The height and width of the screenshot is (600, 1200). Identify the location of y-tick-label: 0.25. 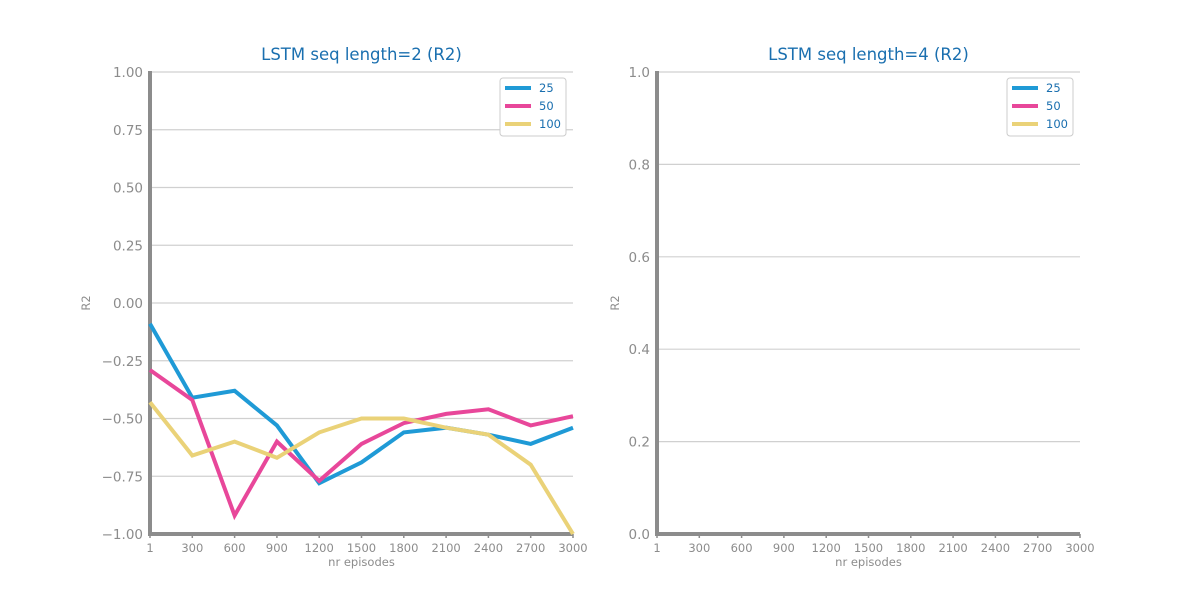
(128, 246).